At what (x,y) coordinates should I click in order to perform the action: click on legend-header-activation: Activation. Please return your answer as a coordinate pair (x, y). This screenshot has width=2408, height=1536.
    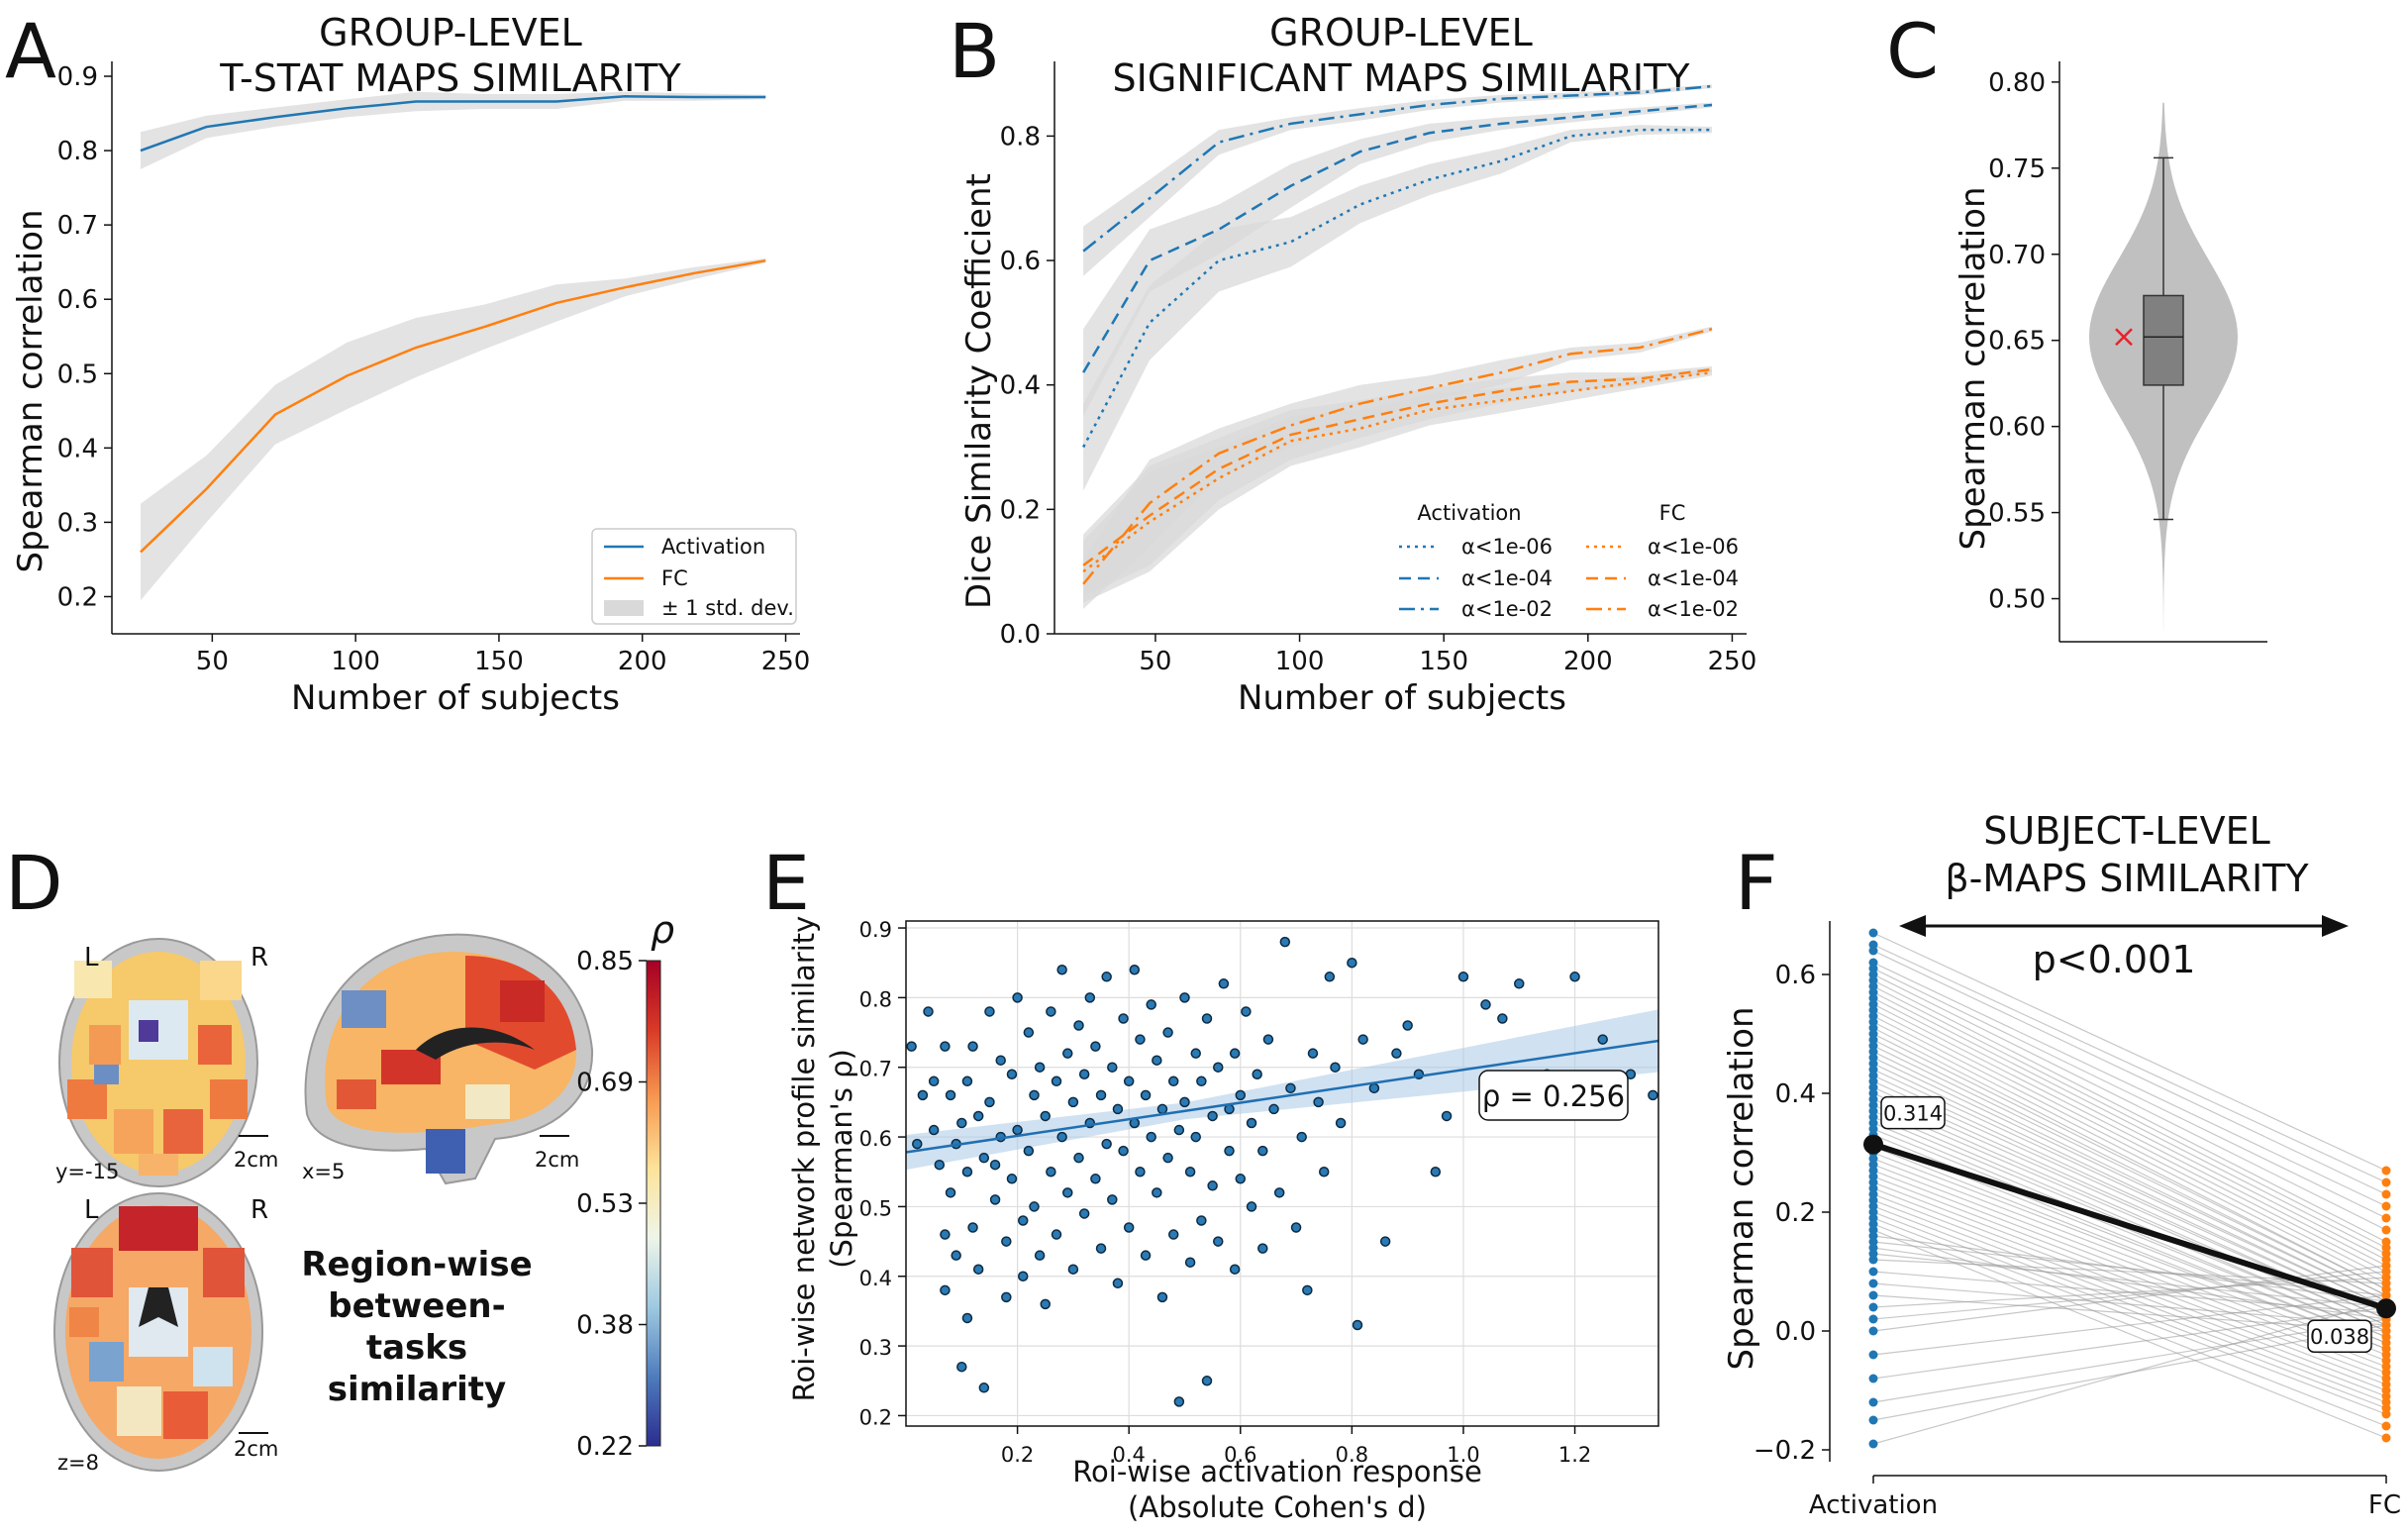
    Looking at the image, I should click on (1469, 513).